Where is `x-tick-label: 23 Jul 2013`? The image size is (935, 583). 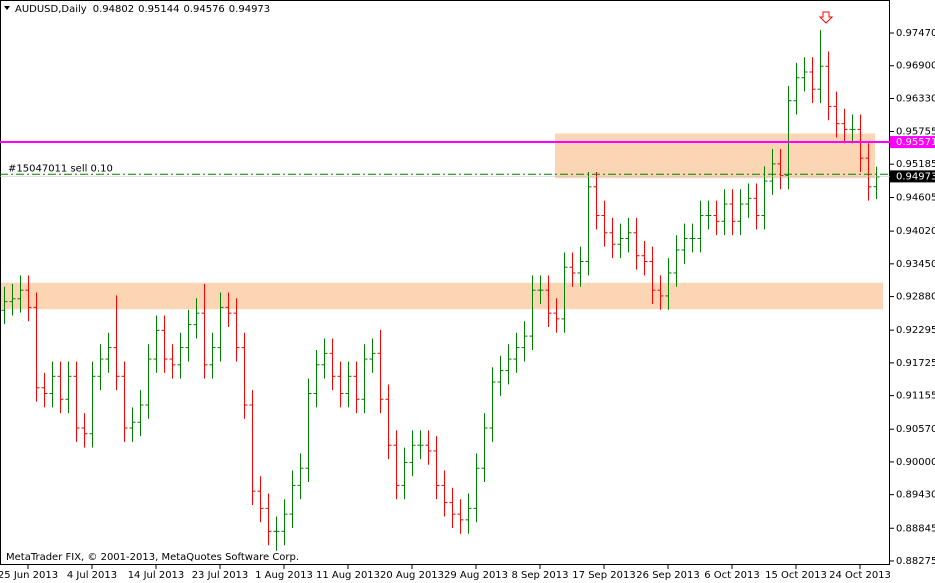
x-tick-label: 23 Jul 2013 is located at coordinates (220, 575).